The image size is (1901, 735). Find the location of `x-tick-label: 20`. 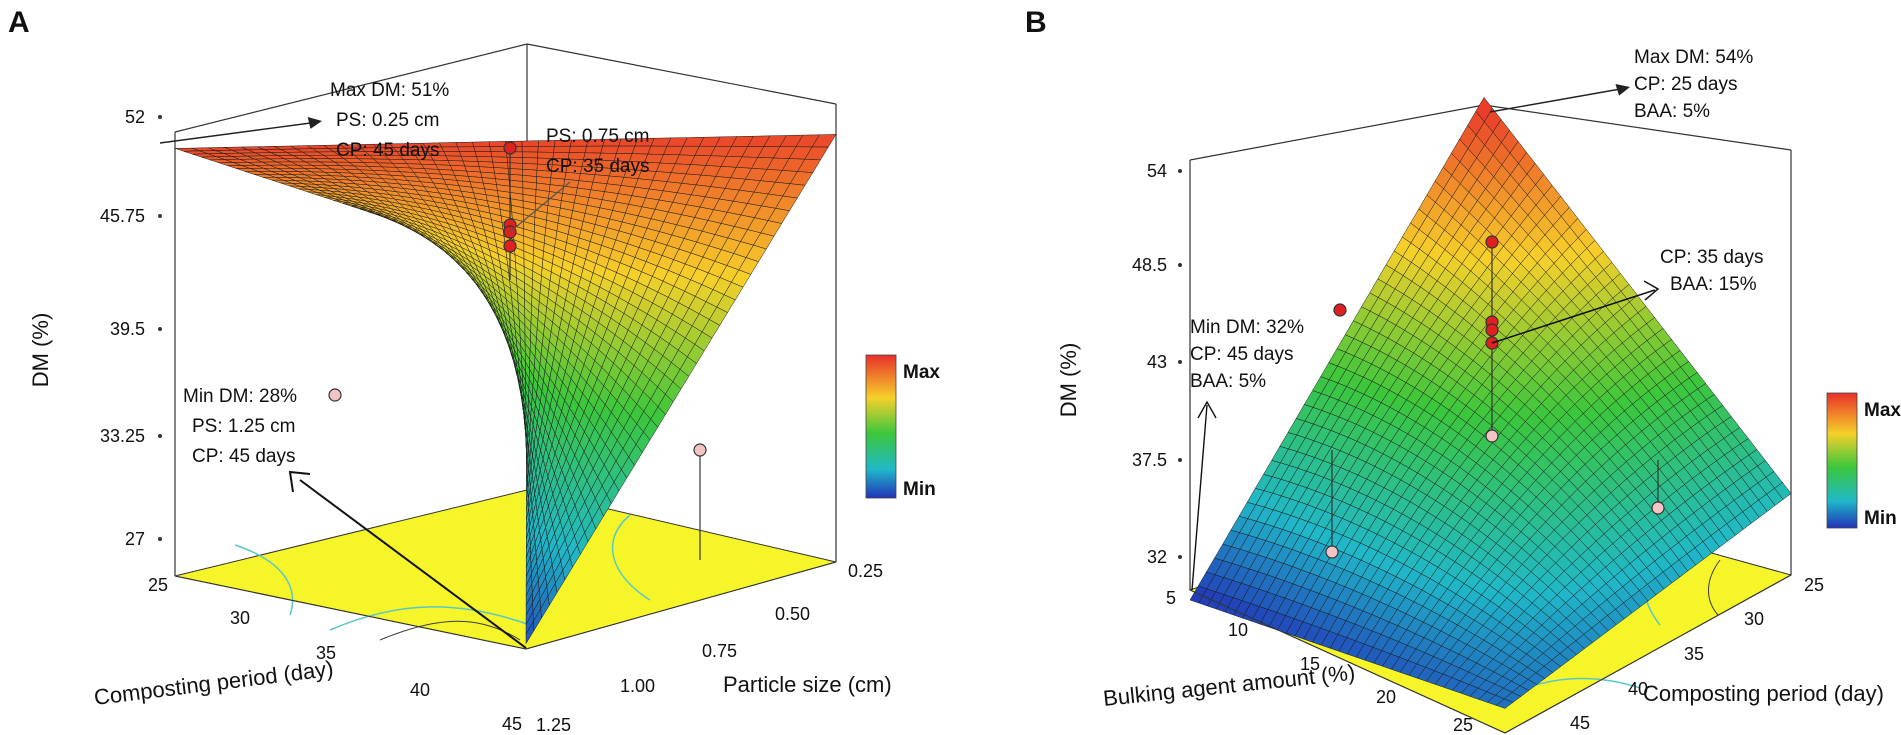

x-tick-label: 20 is located at coordinates (1386, 697).